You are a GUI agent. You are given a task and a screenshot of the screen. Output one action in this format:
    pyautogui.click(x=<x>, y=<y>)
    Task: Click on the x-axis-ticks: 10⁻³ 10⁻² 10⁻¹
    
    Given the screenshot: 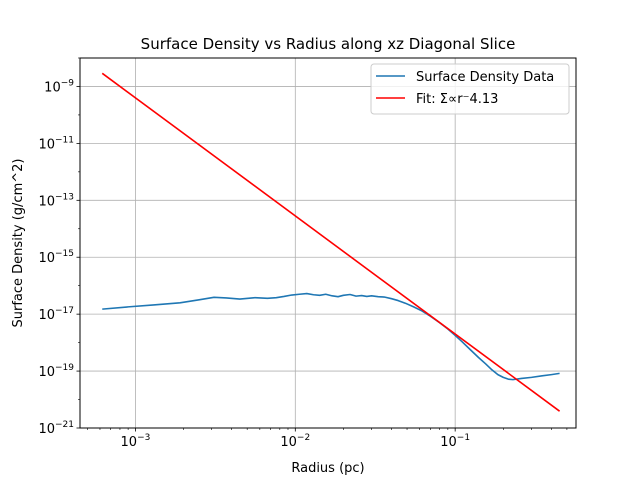 What is the action you would take?
    pyautogui.click(x=327, y=439)
    